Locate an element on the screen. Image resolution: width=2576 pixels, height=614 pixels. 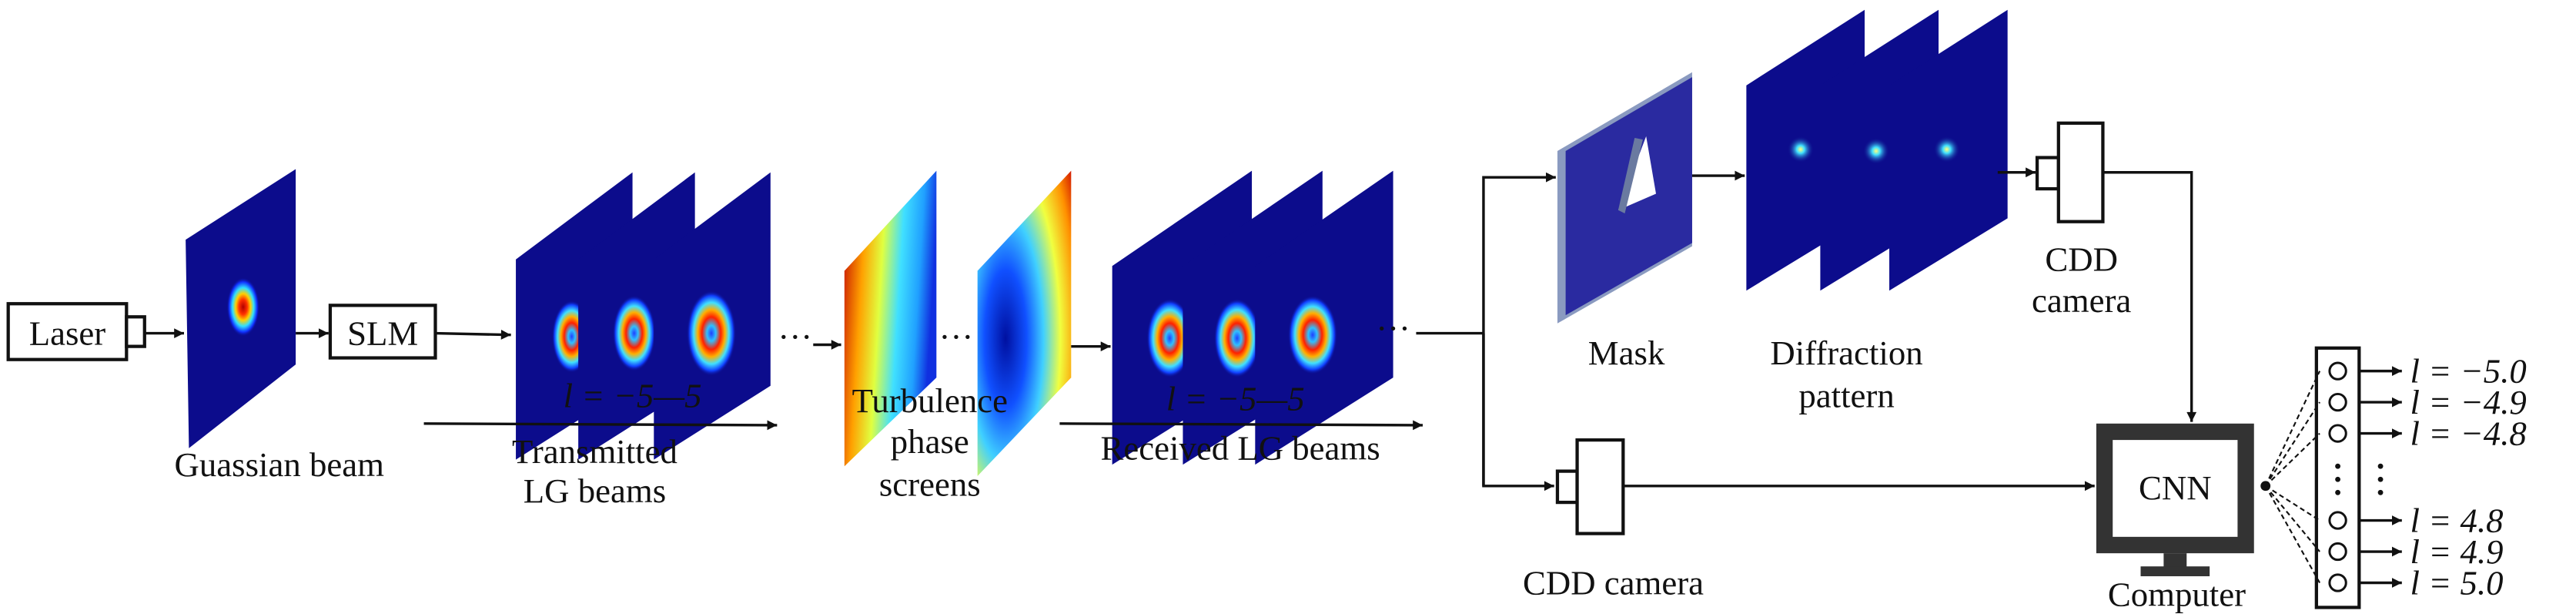
cnn-label: CNN is located at coordinates (2176, 487).